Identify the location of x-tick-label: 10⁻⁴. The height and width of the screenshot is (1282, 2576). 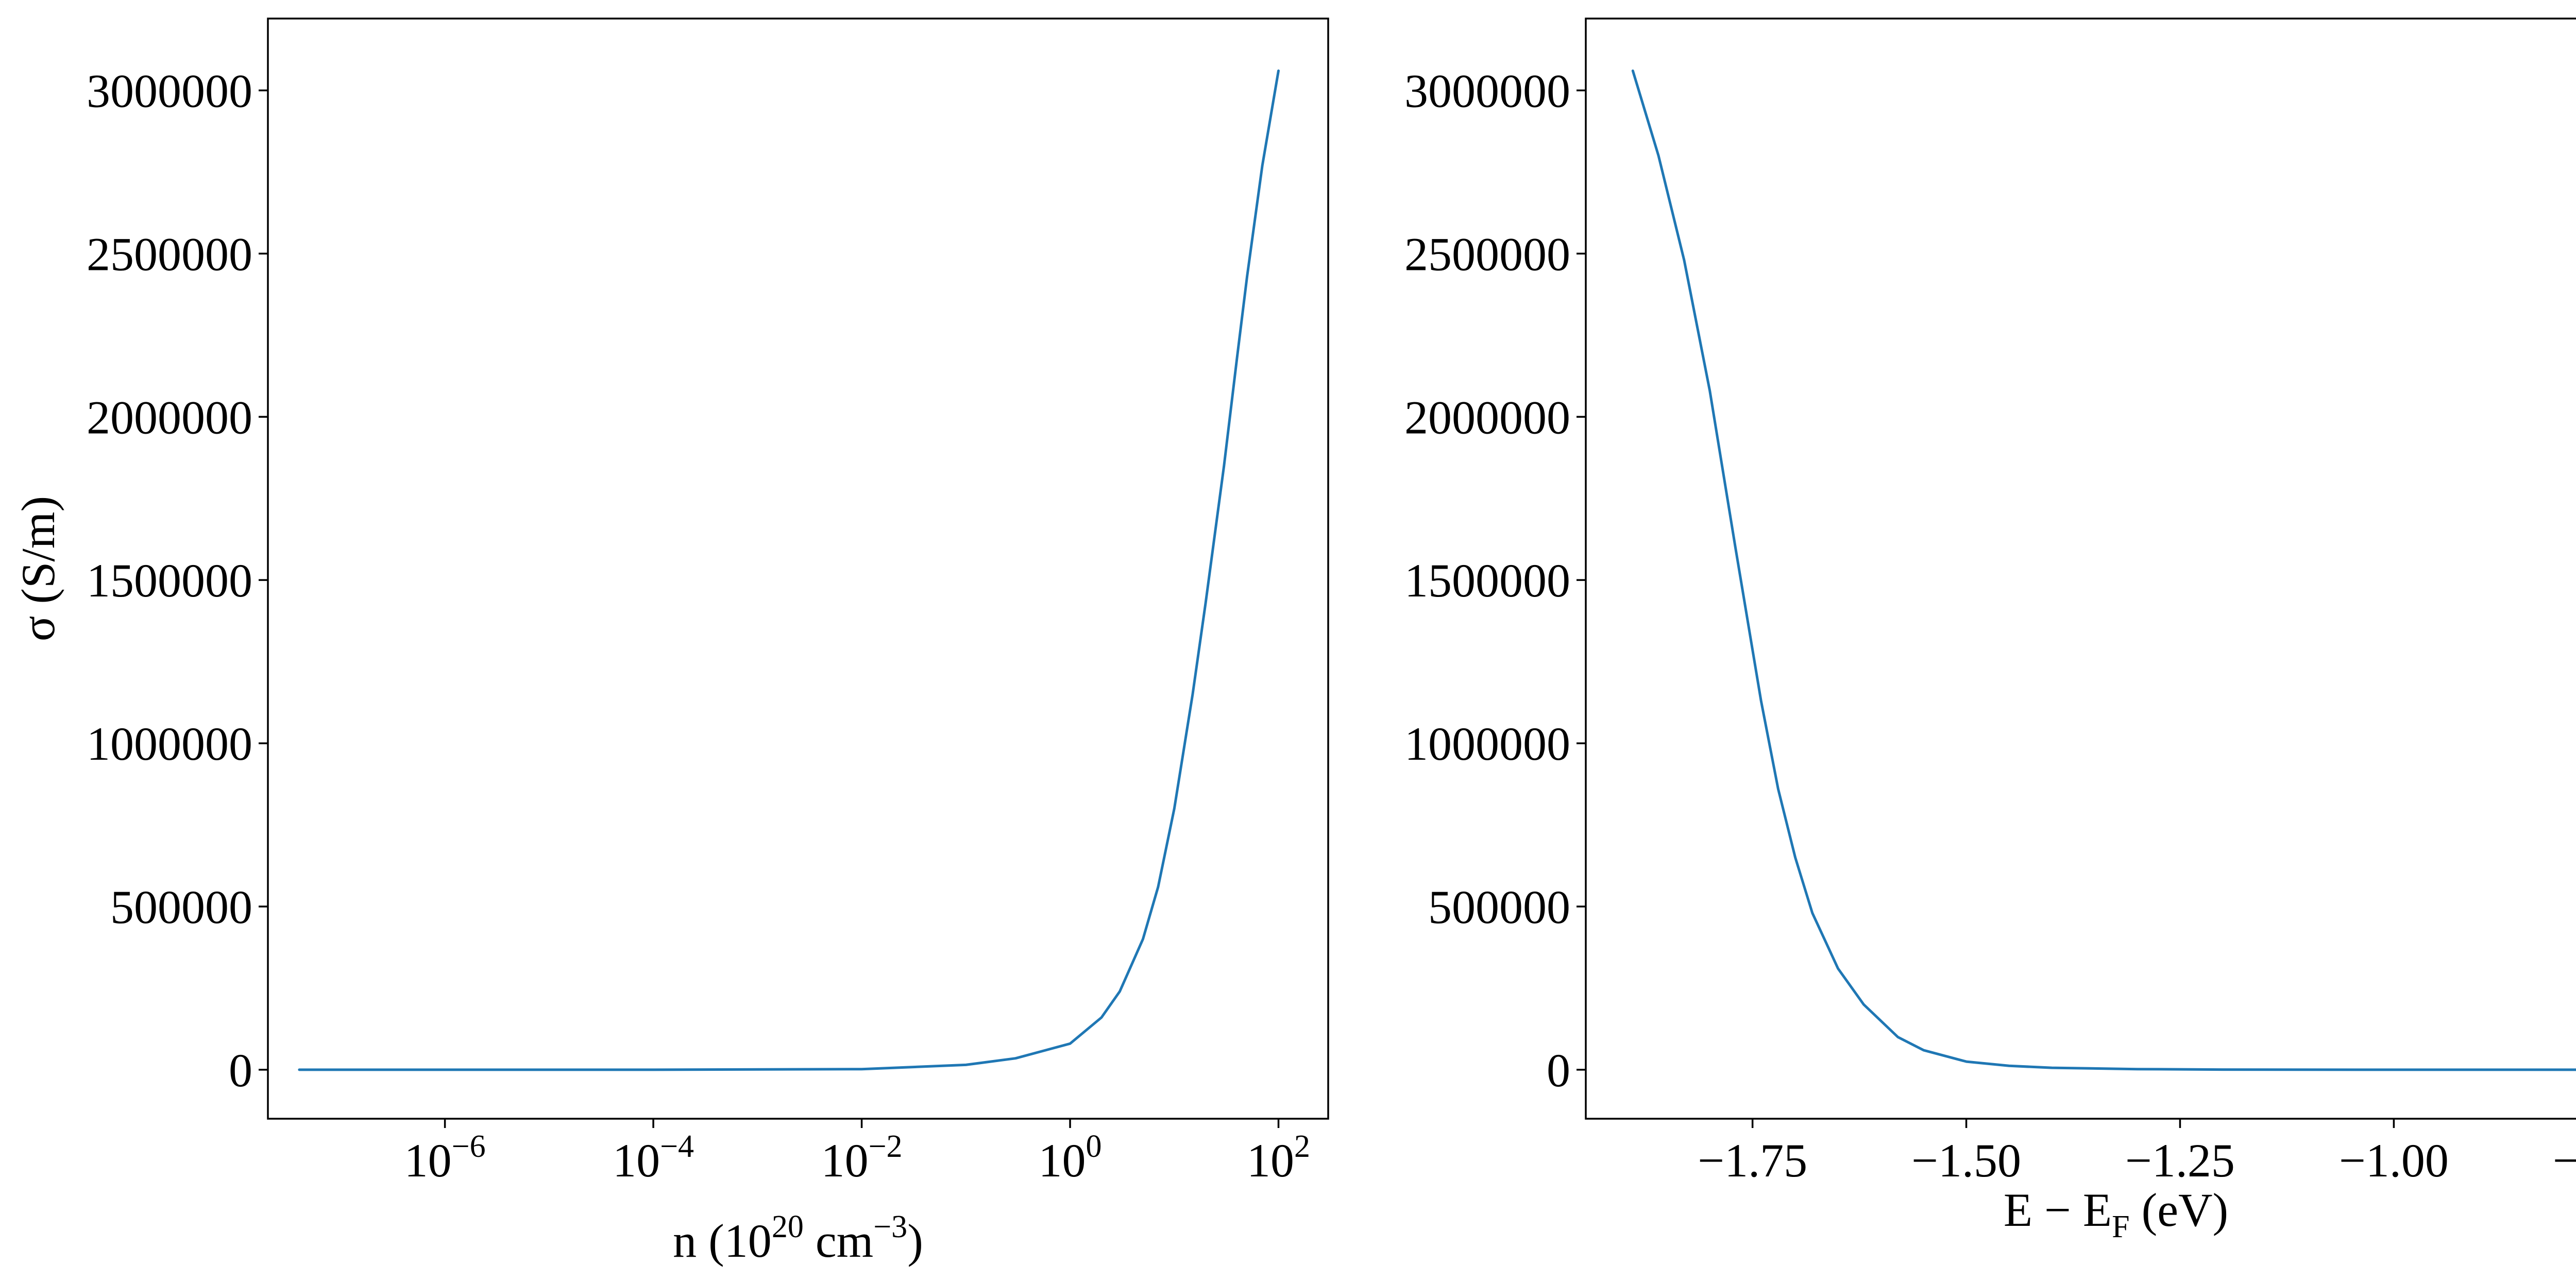
(653, 1158).